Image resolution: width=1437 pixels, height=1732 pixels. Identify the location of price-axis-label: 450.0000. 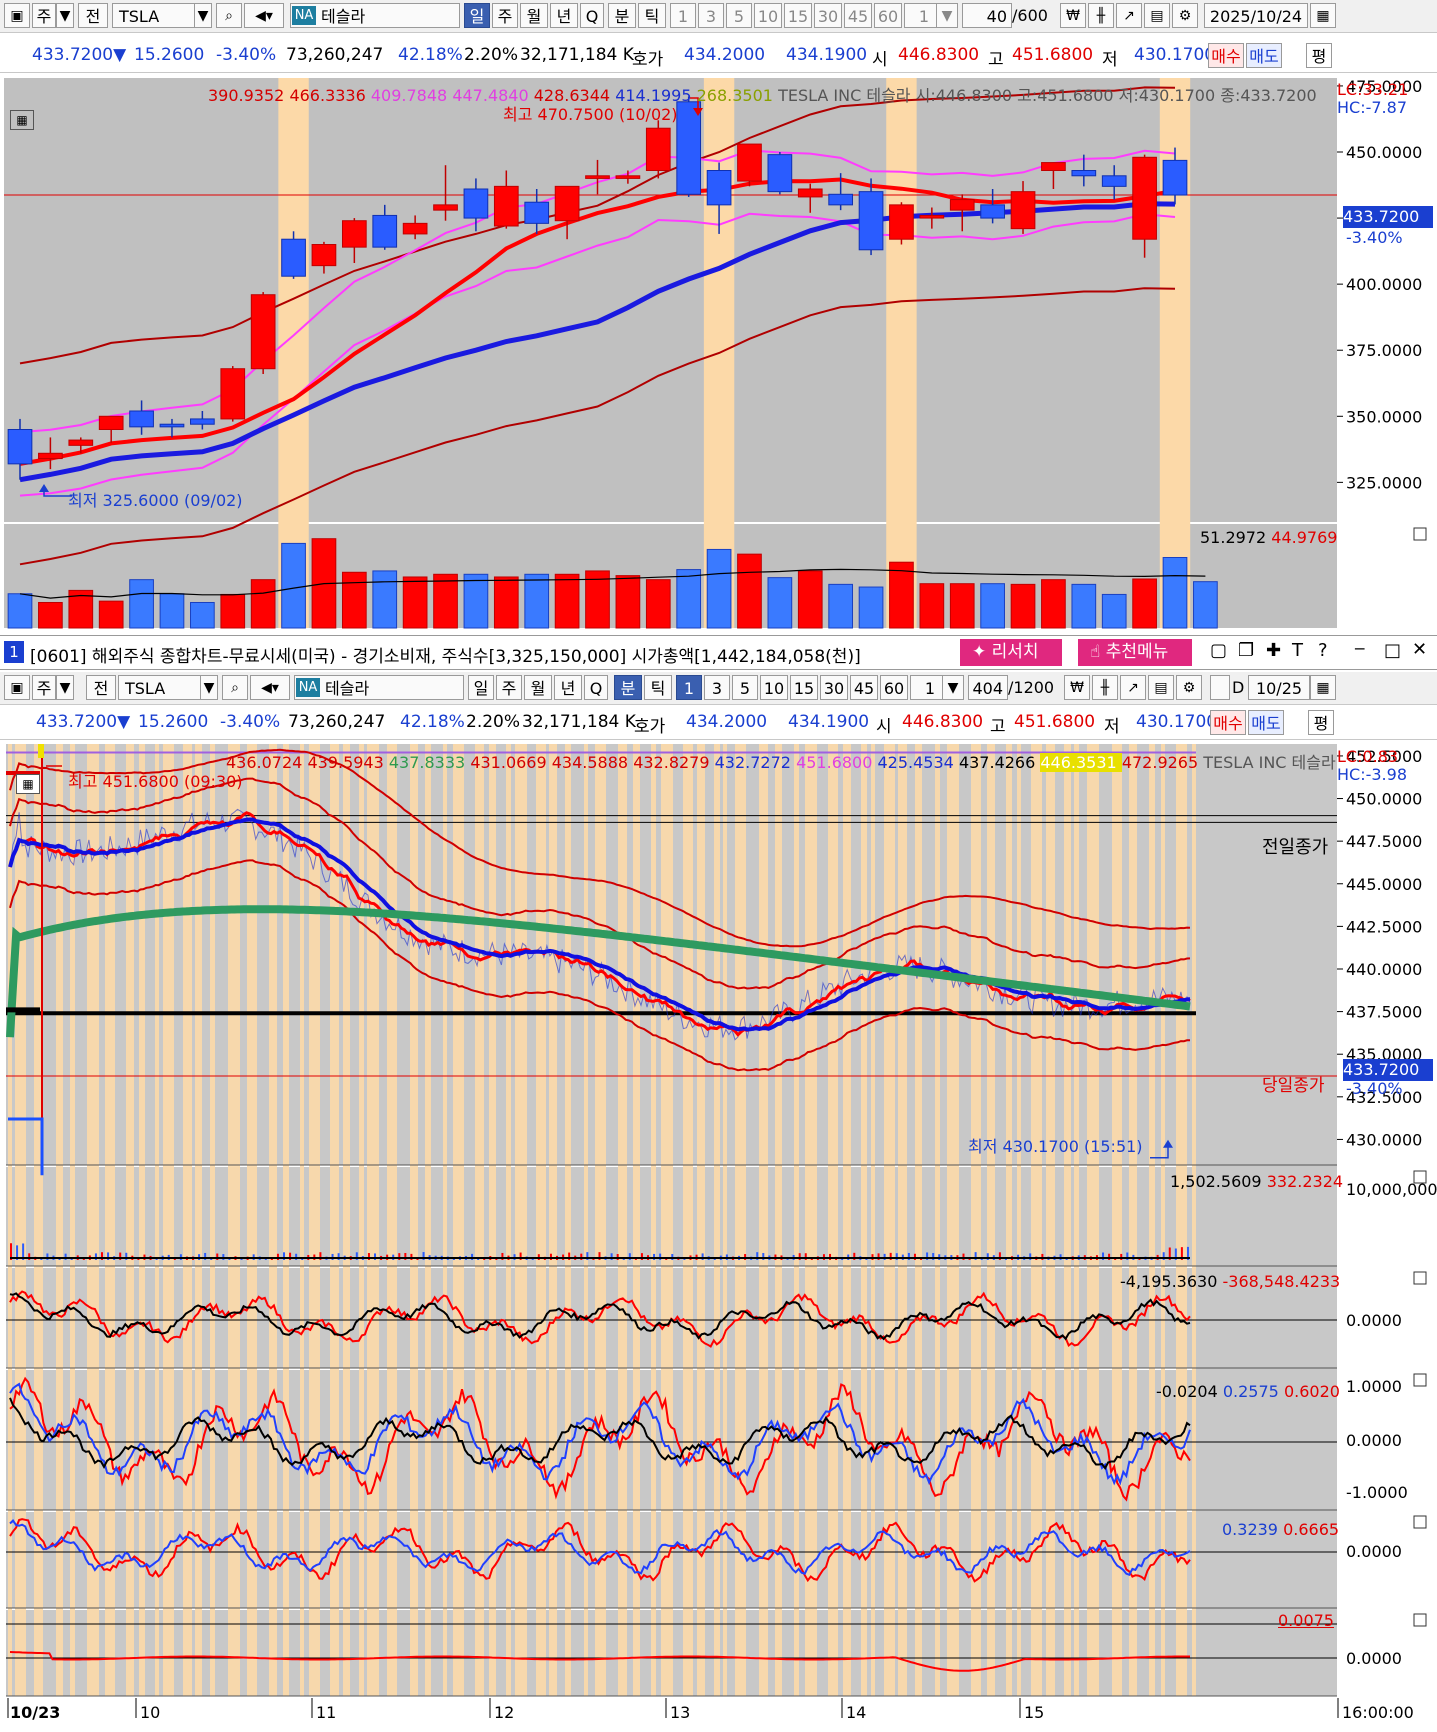
(1384, 152).